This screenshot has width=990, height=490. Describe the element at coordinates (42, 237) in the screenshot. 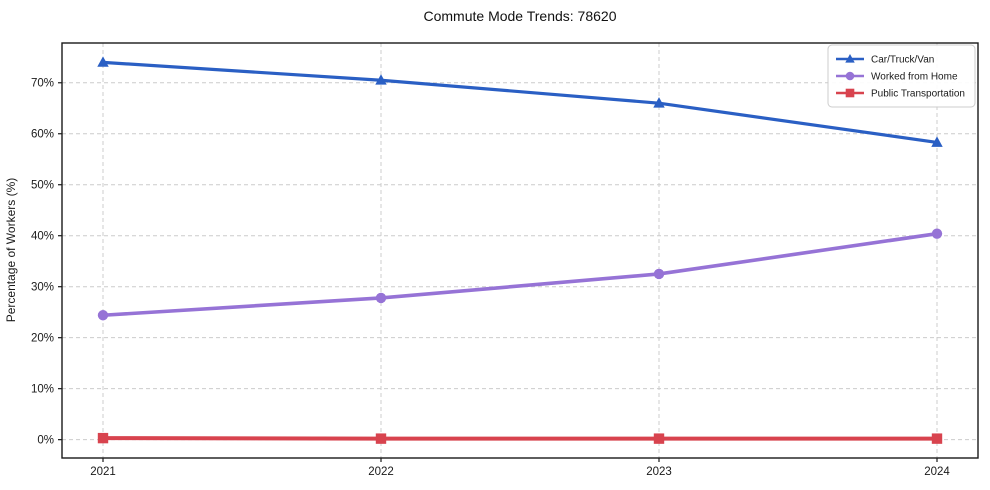

I see `y-tick-label: 40%` at that location.